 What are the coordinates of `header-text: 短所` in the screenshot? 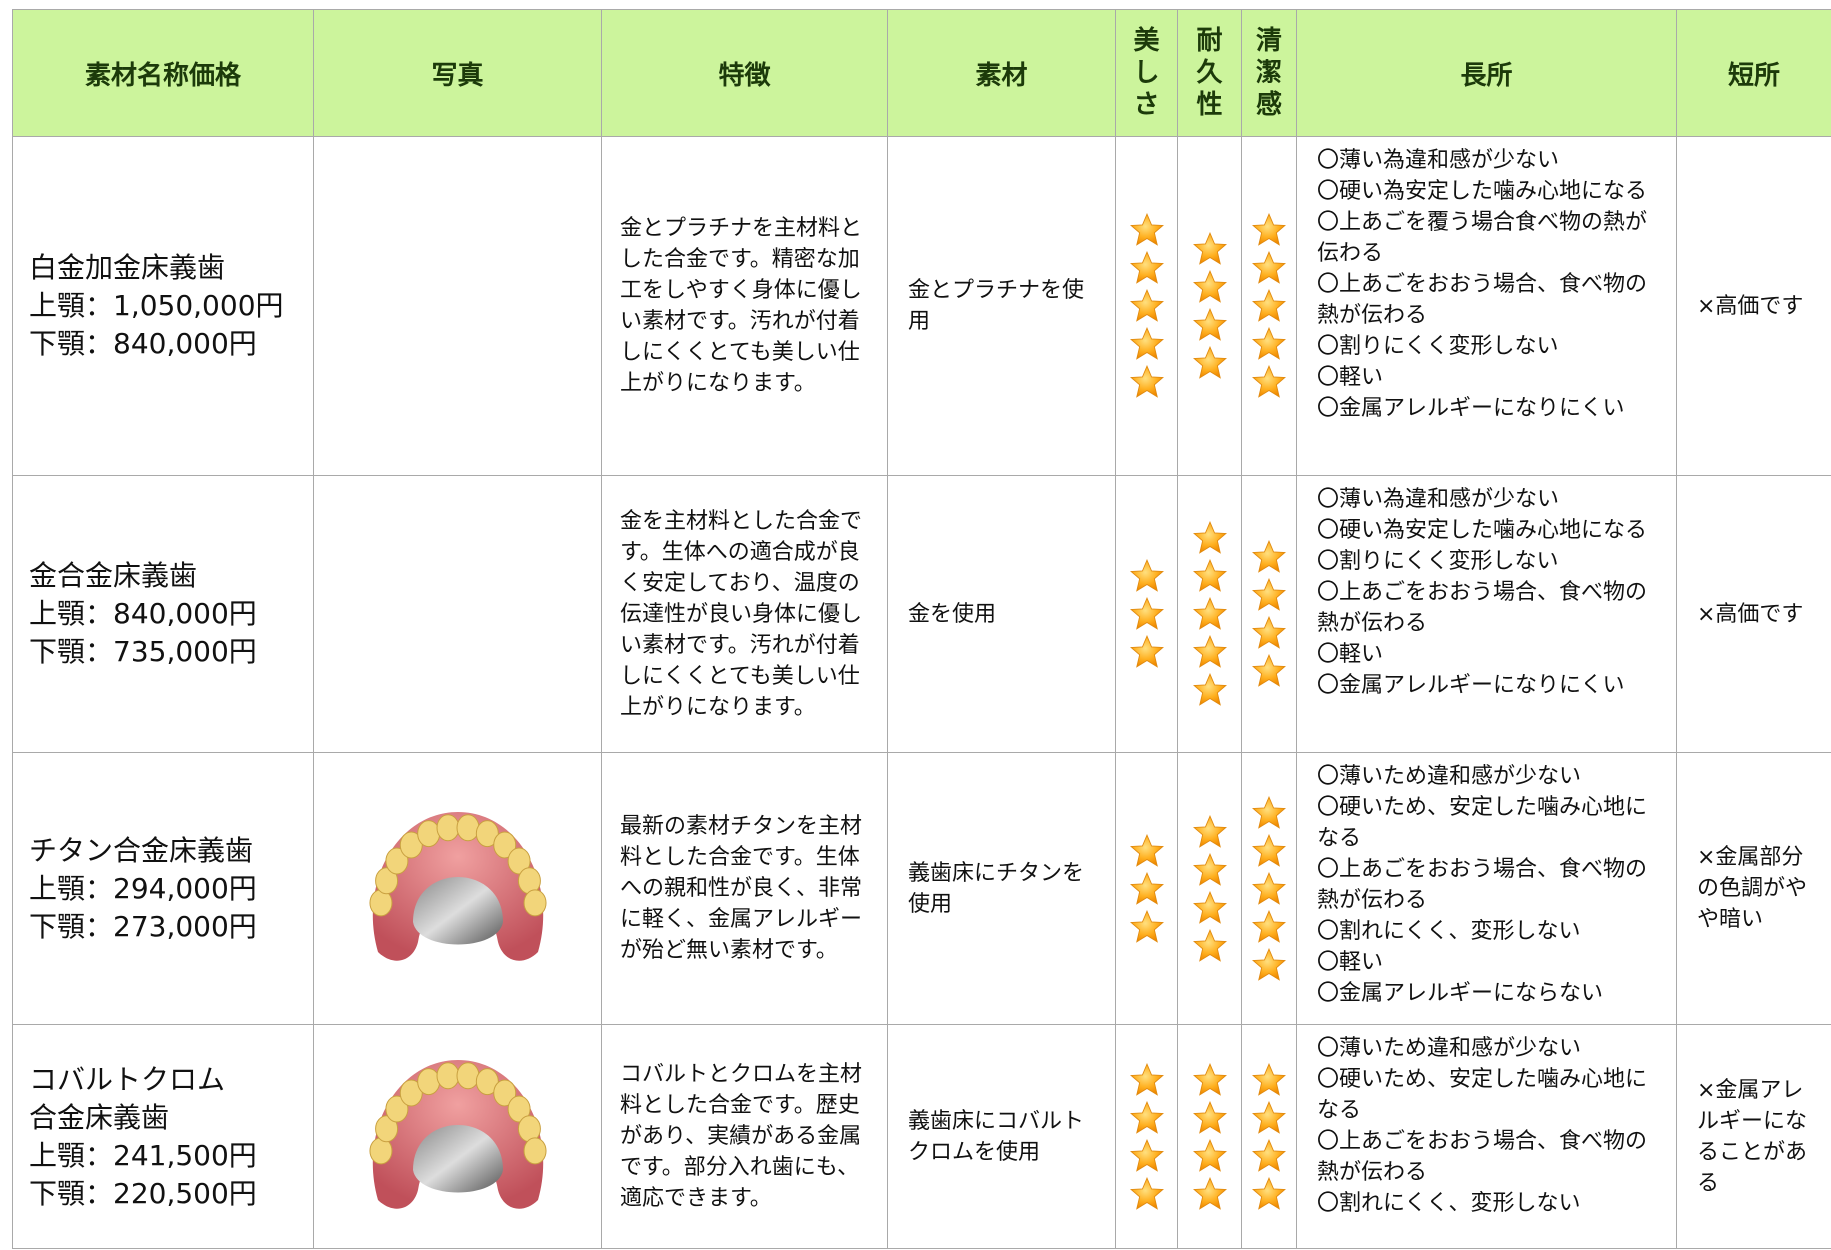 It's located at (1753, 75).